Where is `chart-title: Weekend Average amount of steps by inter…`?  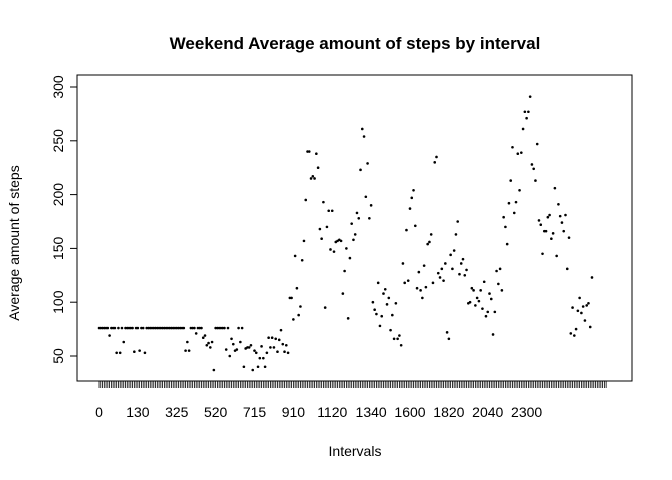 chart-title: Weekend Average amount of steps by inter… is located at coordinates (355, 43).